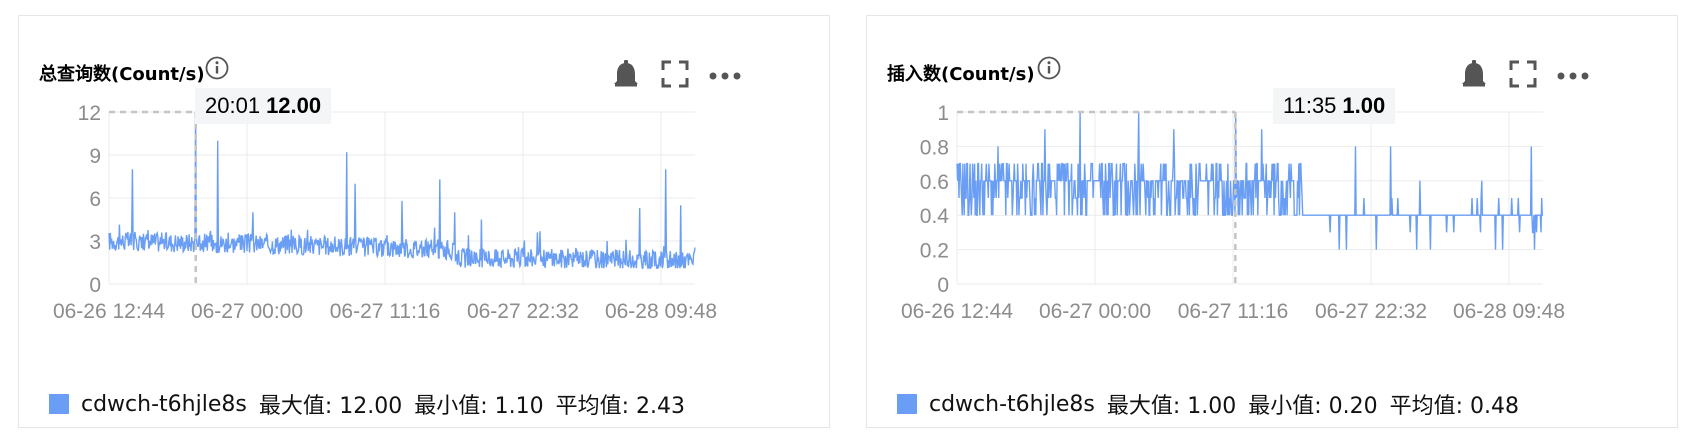 The width and height of the screenshot is (1694, 442). I want to click on tooltip-value: 12.00, so click(294, 105).